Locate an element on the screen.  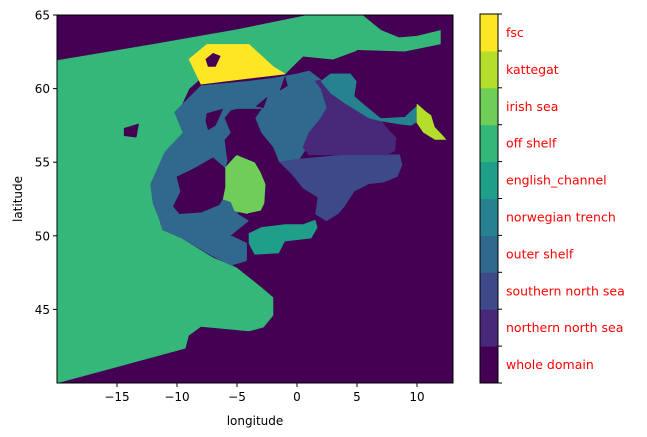
colorbar-label: norwegian trench is located at coordinates (561, 216).